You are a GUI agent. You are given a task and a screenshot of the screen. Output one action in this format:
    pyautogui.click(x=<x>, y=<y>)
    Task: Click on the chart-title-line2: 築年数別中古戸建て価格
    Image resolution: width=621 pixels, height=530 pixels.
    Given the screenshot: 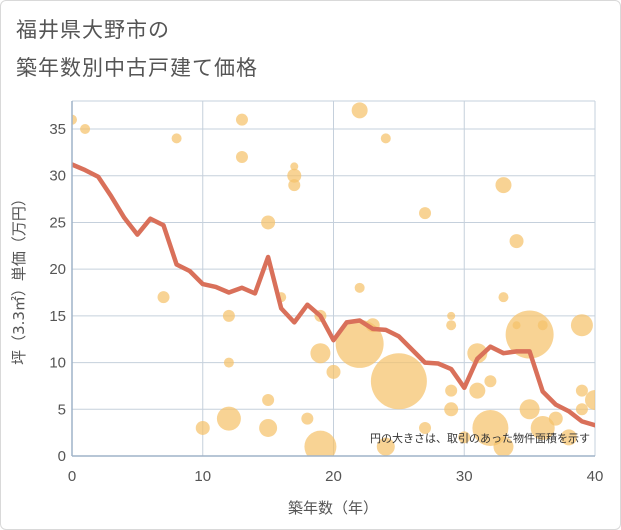 What is the action you would take?
    pyautogui.click(x=137, y=68)
    